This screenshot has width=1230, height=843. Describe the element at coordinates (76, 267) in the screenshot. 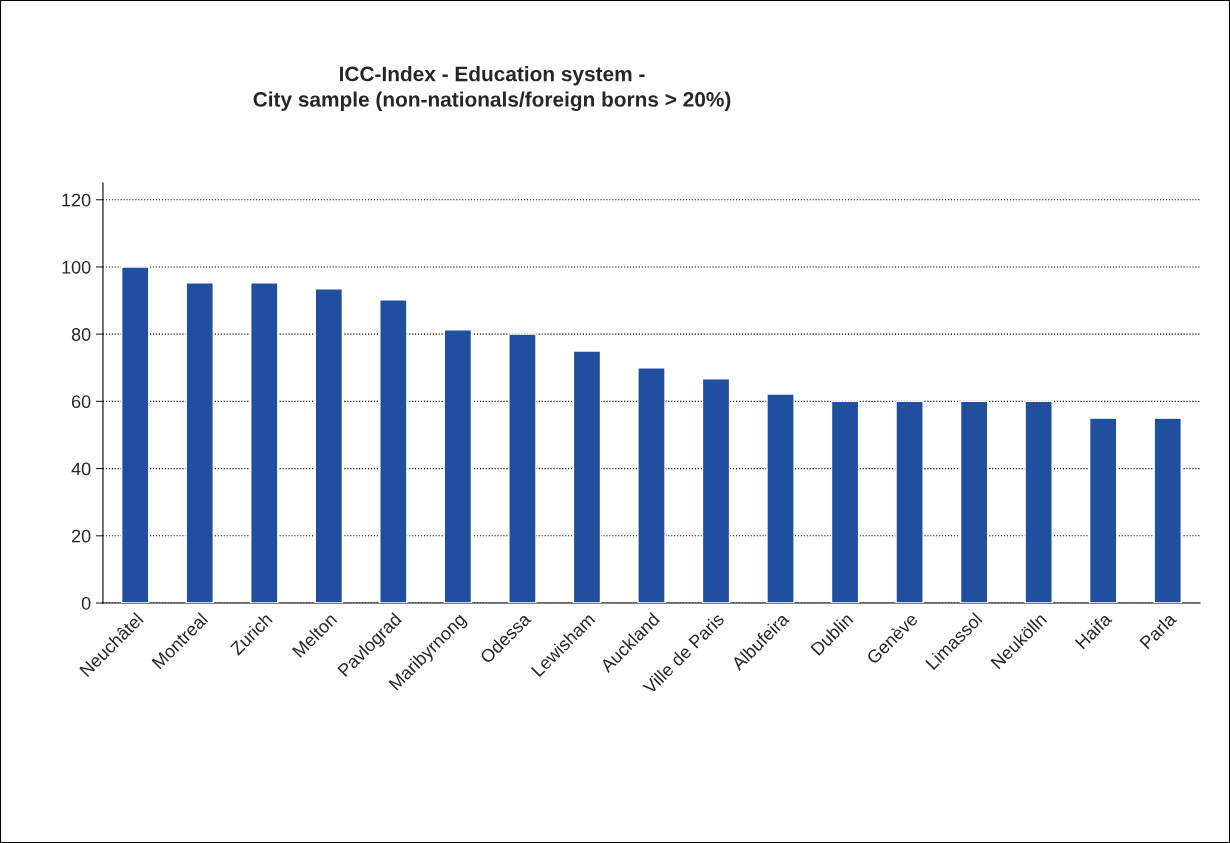

I see `y-tick-label: 100` at that location.